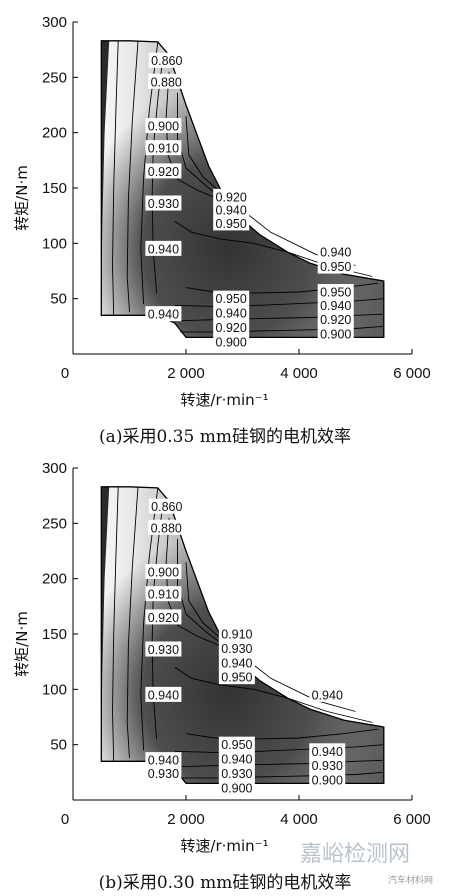 This screenshot has width=450, height=896. What do you see at coordinates (54, 133) in the screenshot?
I see `y-tick-label: 200` at bounding box center [54, 133].